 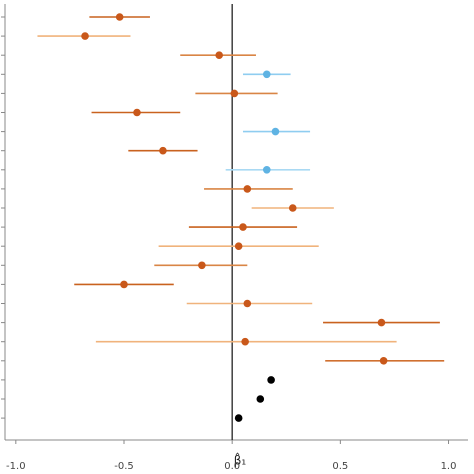 I want to click on x-tick-label: -0.5, so click(x=124, y=466).